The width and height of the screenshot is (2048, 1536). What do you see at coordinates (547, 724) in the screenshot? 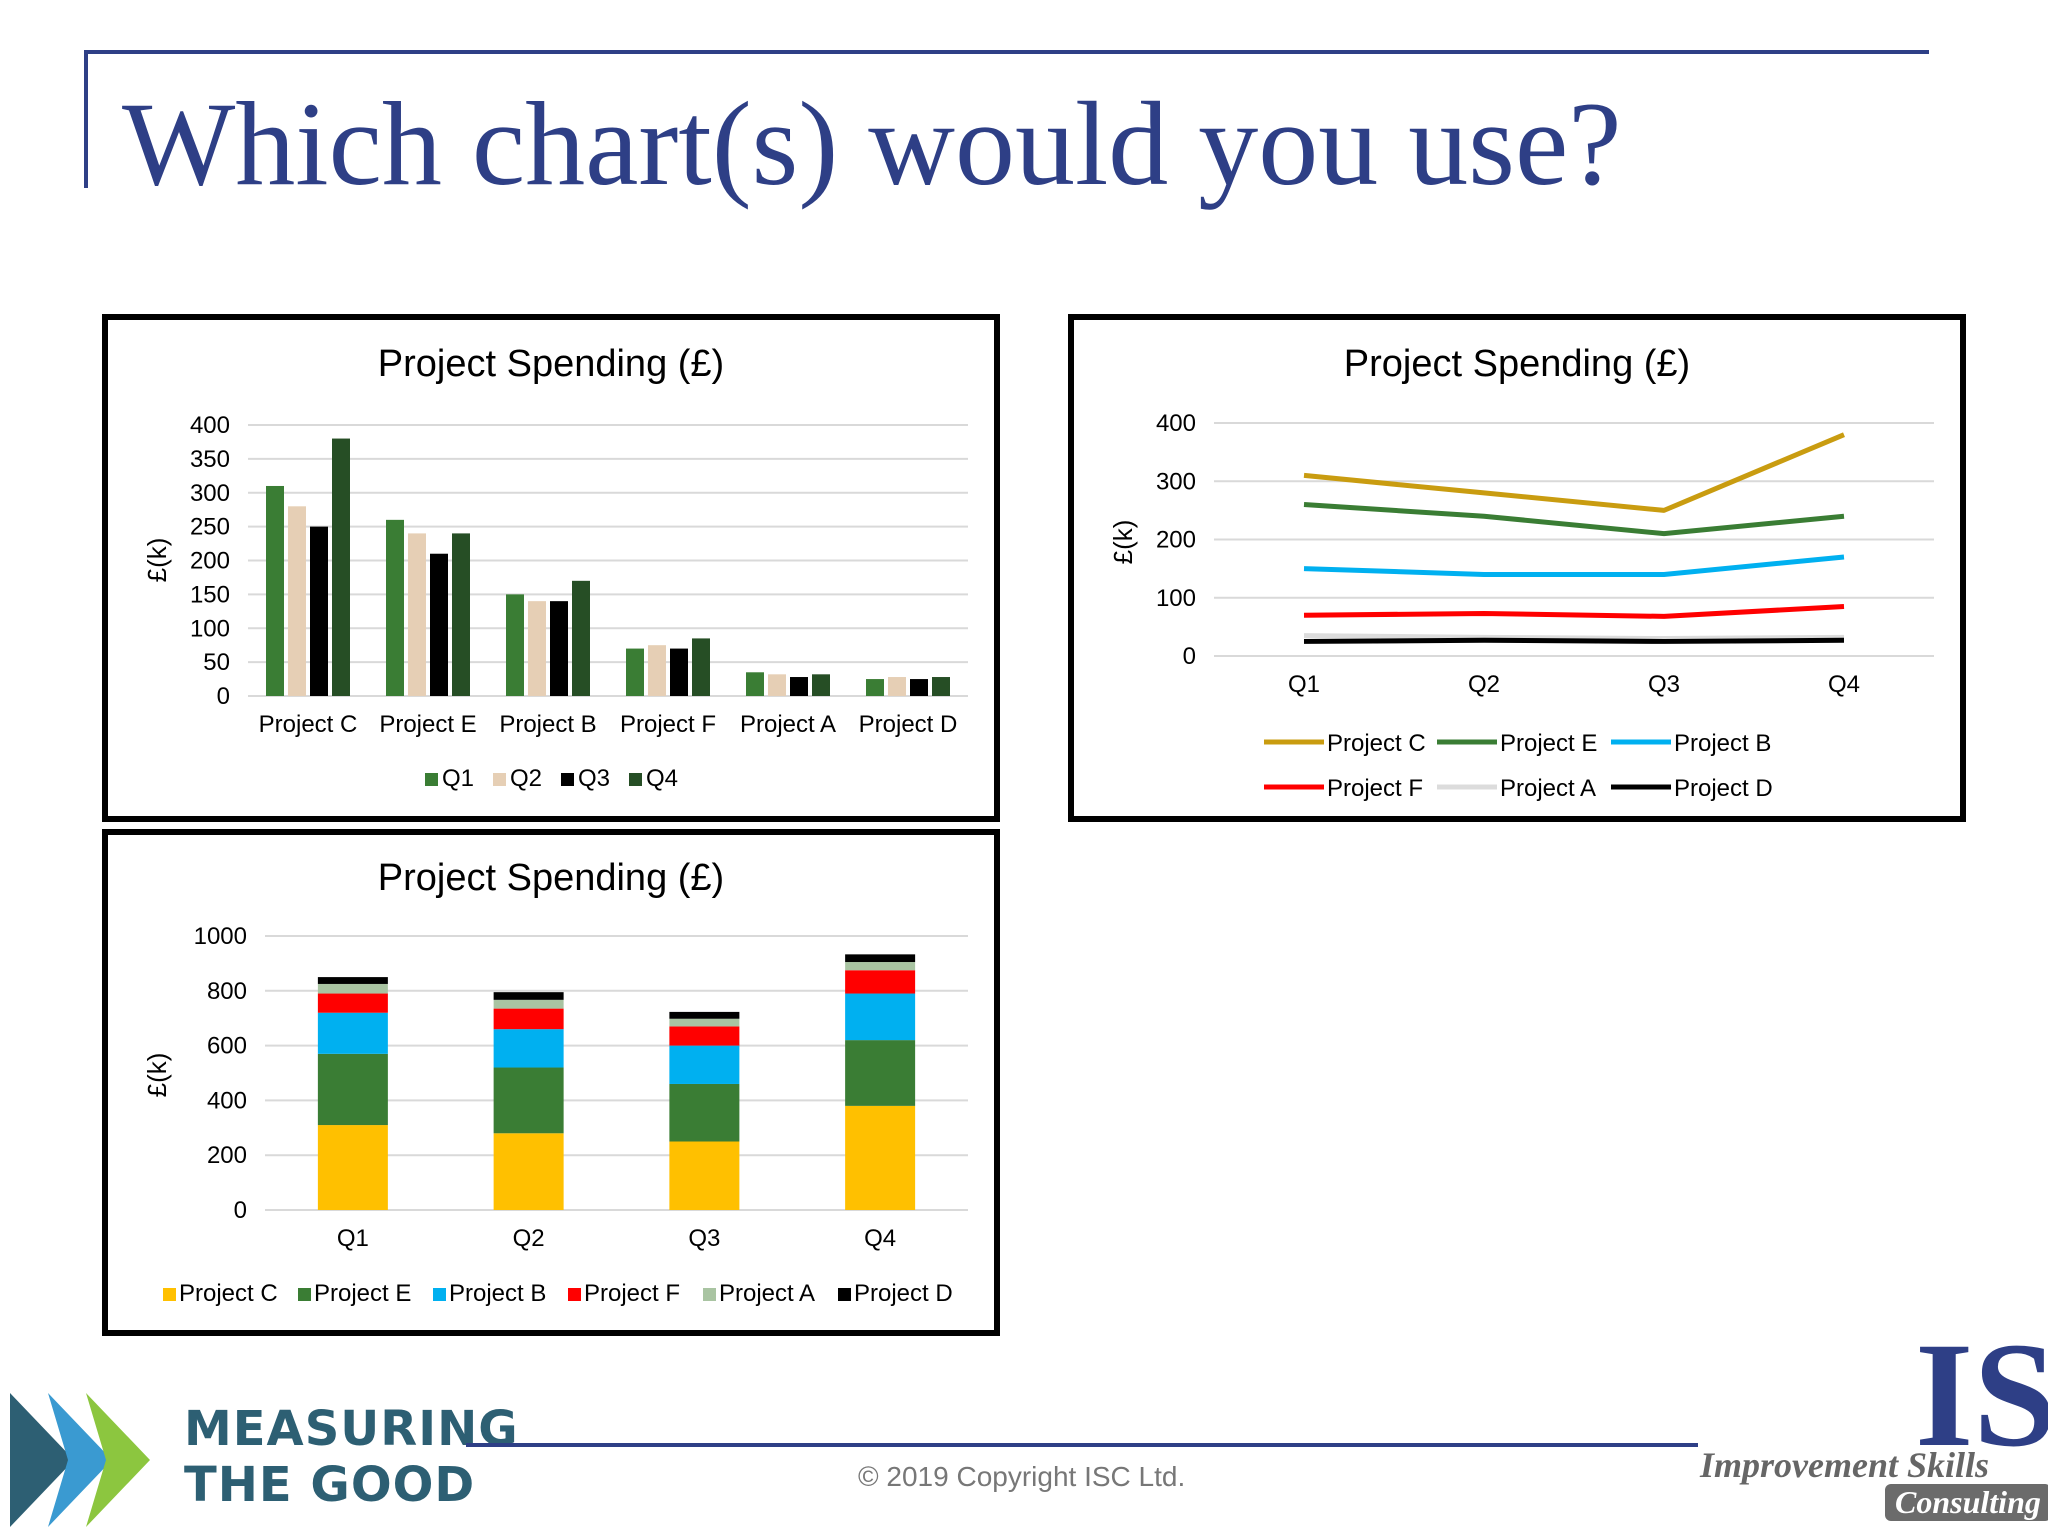
I see `x-tick-label: Project B` at bounding box center [547, 724].